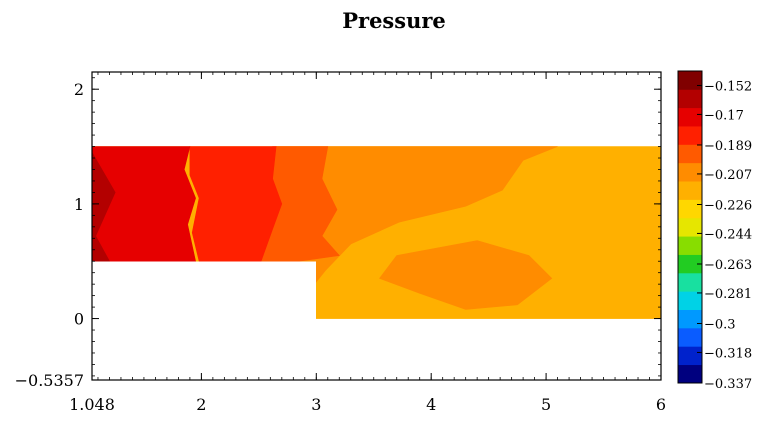 This screenshot has height=426, width=758. Describe the element at coordinates (79, 89) in the screenshot. I see `y-tick-label: 2` at that location.